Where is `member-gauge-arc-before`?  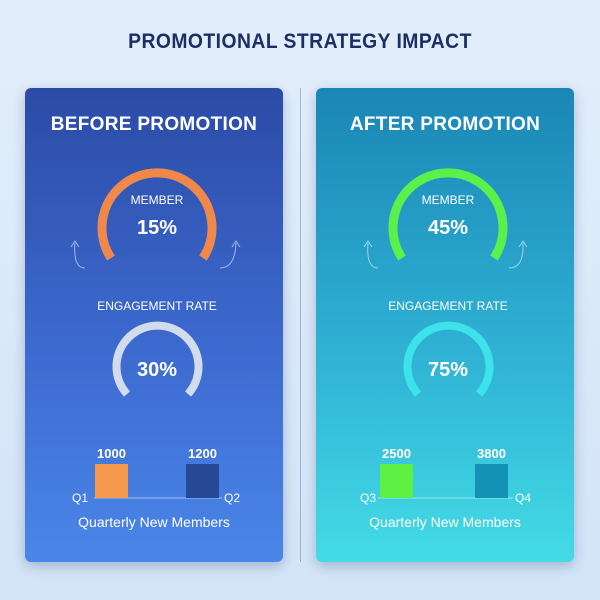
member-gauge-arc-before is located at coordinates (157, 214).